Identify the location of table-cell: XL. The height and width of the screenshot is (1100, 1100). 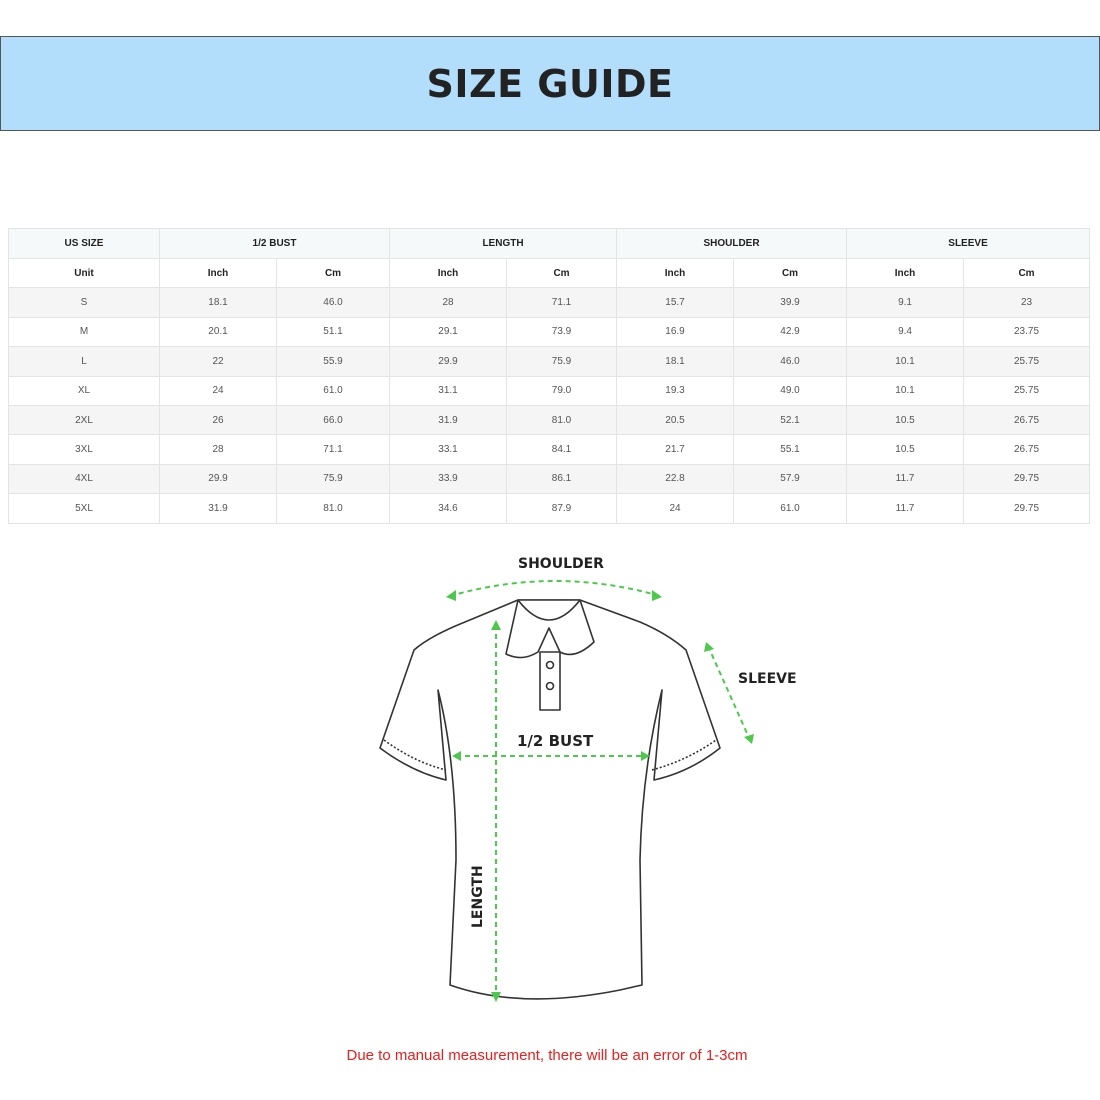
(84, 390).